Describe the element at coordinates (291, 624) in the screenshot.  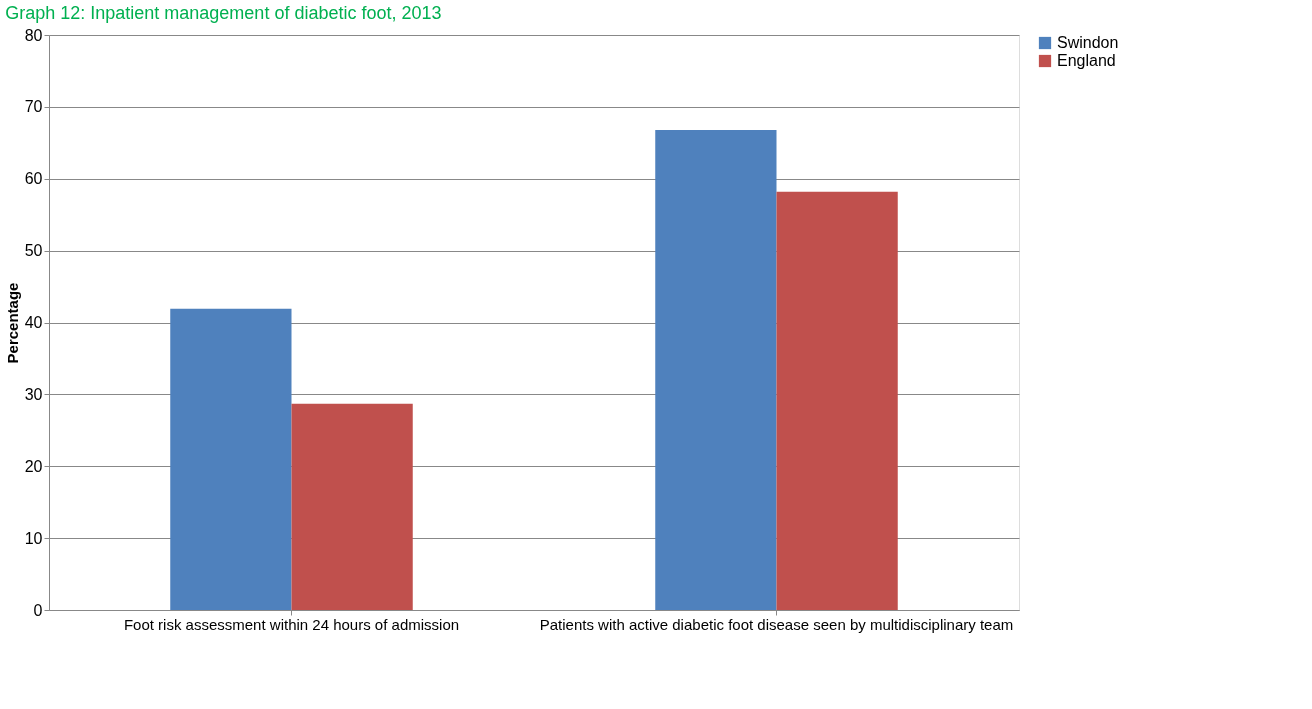
I see `x-tick-label: Foot risk assessment within 24 hours of admission` at that location.